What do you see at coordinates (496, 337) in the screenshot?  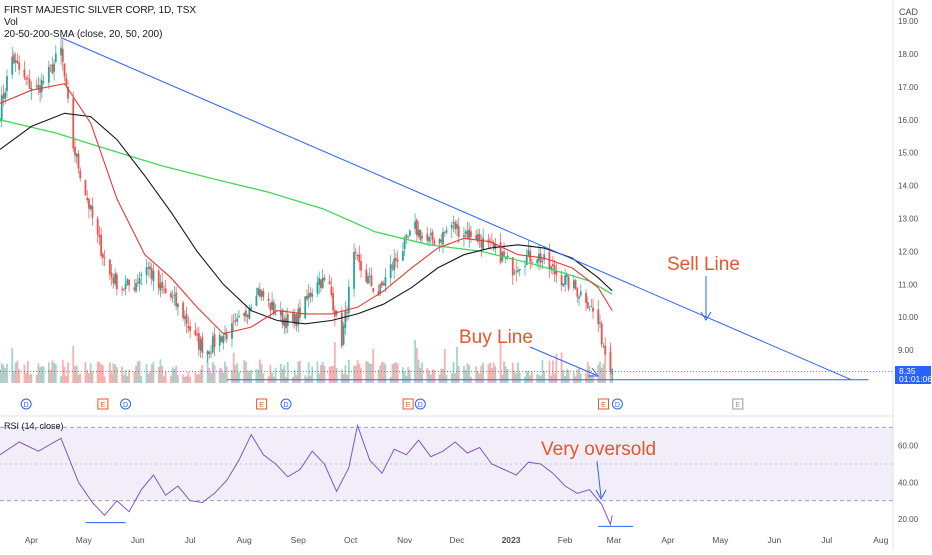 I see `buy-line-label: Buy Line` at bounding box center [496, 337].